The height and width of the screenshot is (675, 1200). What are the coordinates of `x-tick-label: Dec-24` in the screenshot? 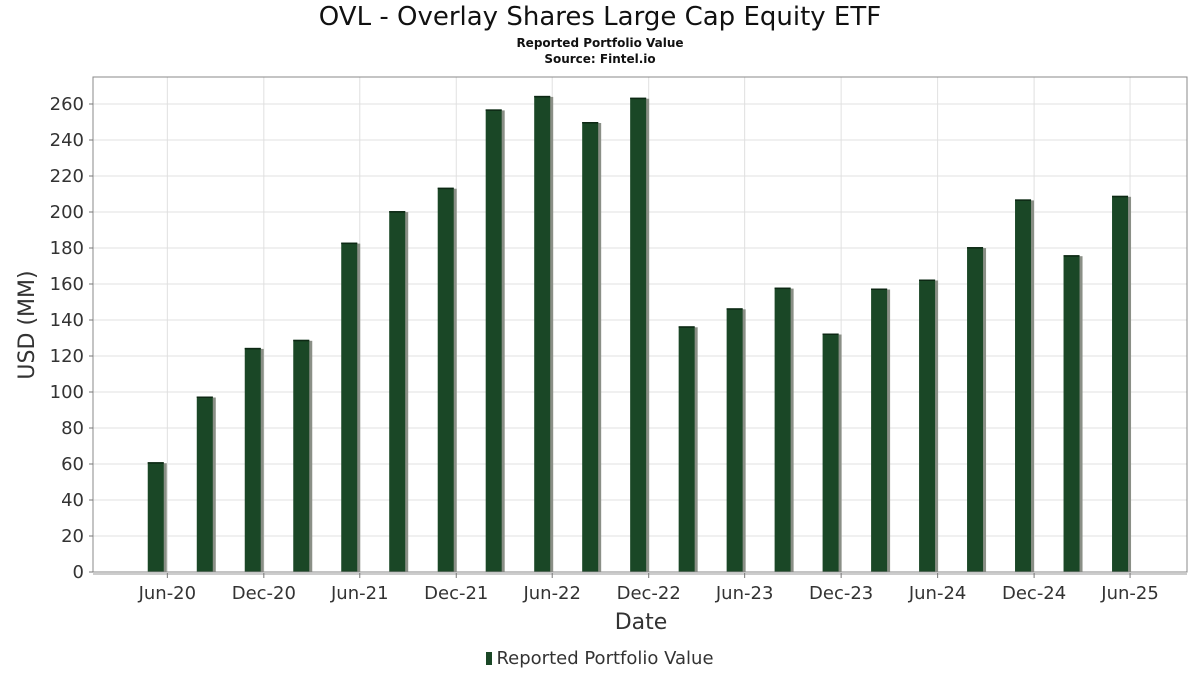 It's located at (1034, 593).